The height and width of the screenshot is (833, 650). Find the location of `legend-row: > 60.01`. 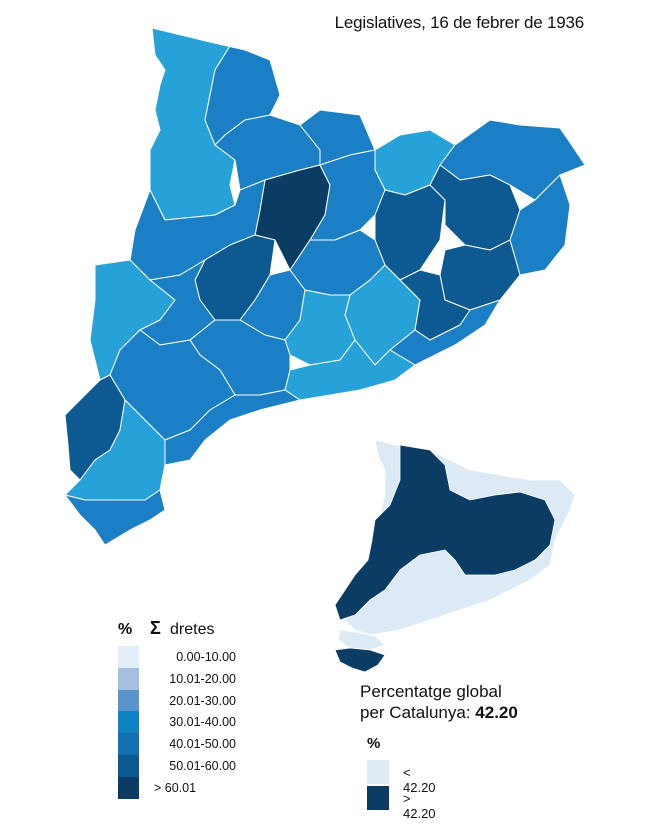

legend-row: > 60.01 is located at coordinates (188, 787).